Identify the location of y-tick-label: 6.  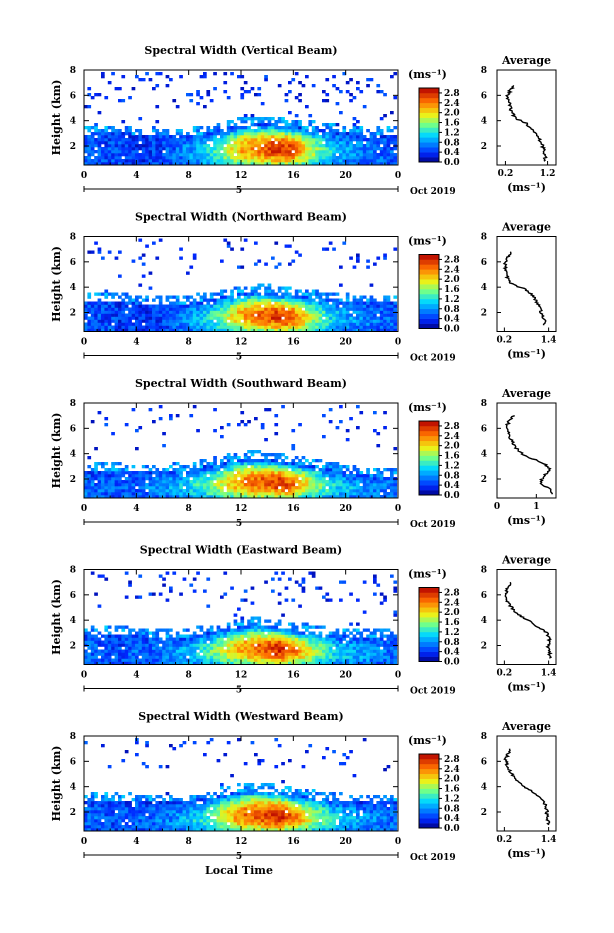
(73, 596).